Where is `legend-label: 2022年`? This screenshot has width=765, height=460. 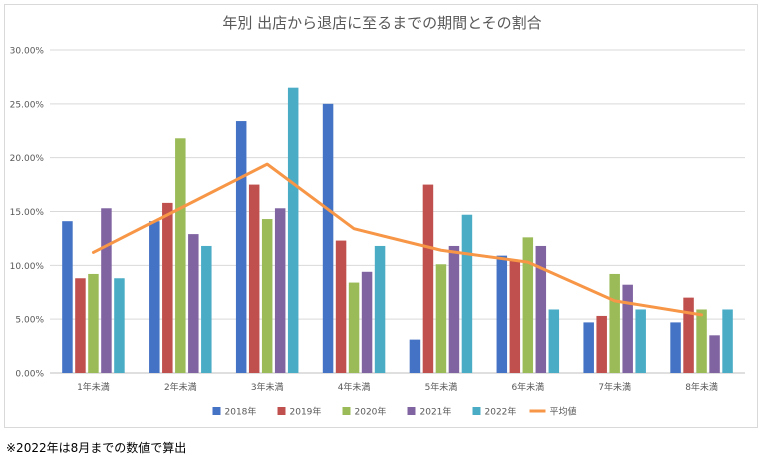 legend-label: 2022年 is located at coordinates (501, 412).